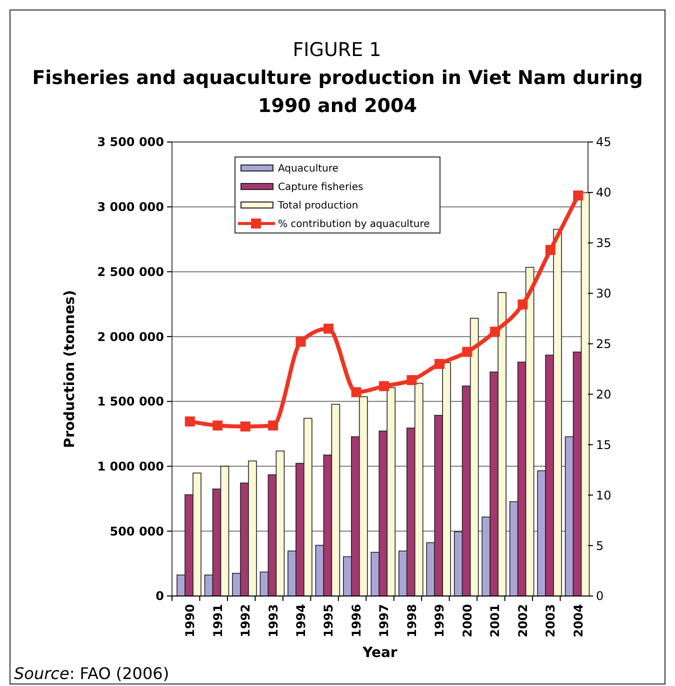 This screenshot has width=675, height=686. Describe the element at coordinates (604, 394) in the screenshot. I see `y2-tick-label: 20` at that location.